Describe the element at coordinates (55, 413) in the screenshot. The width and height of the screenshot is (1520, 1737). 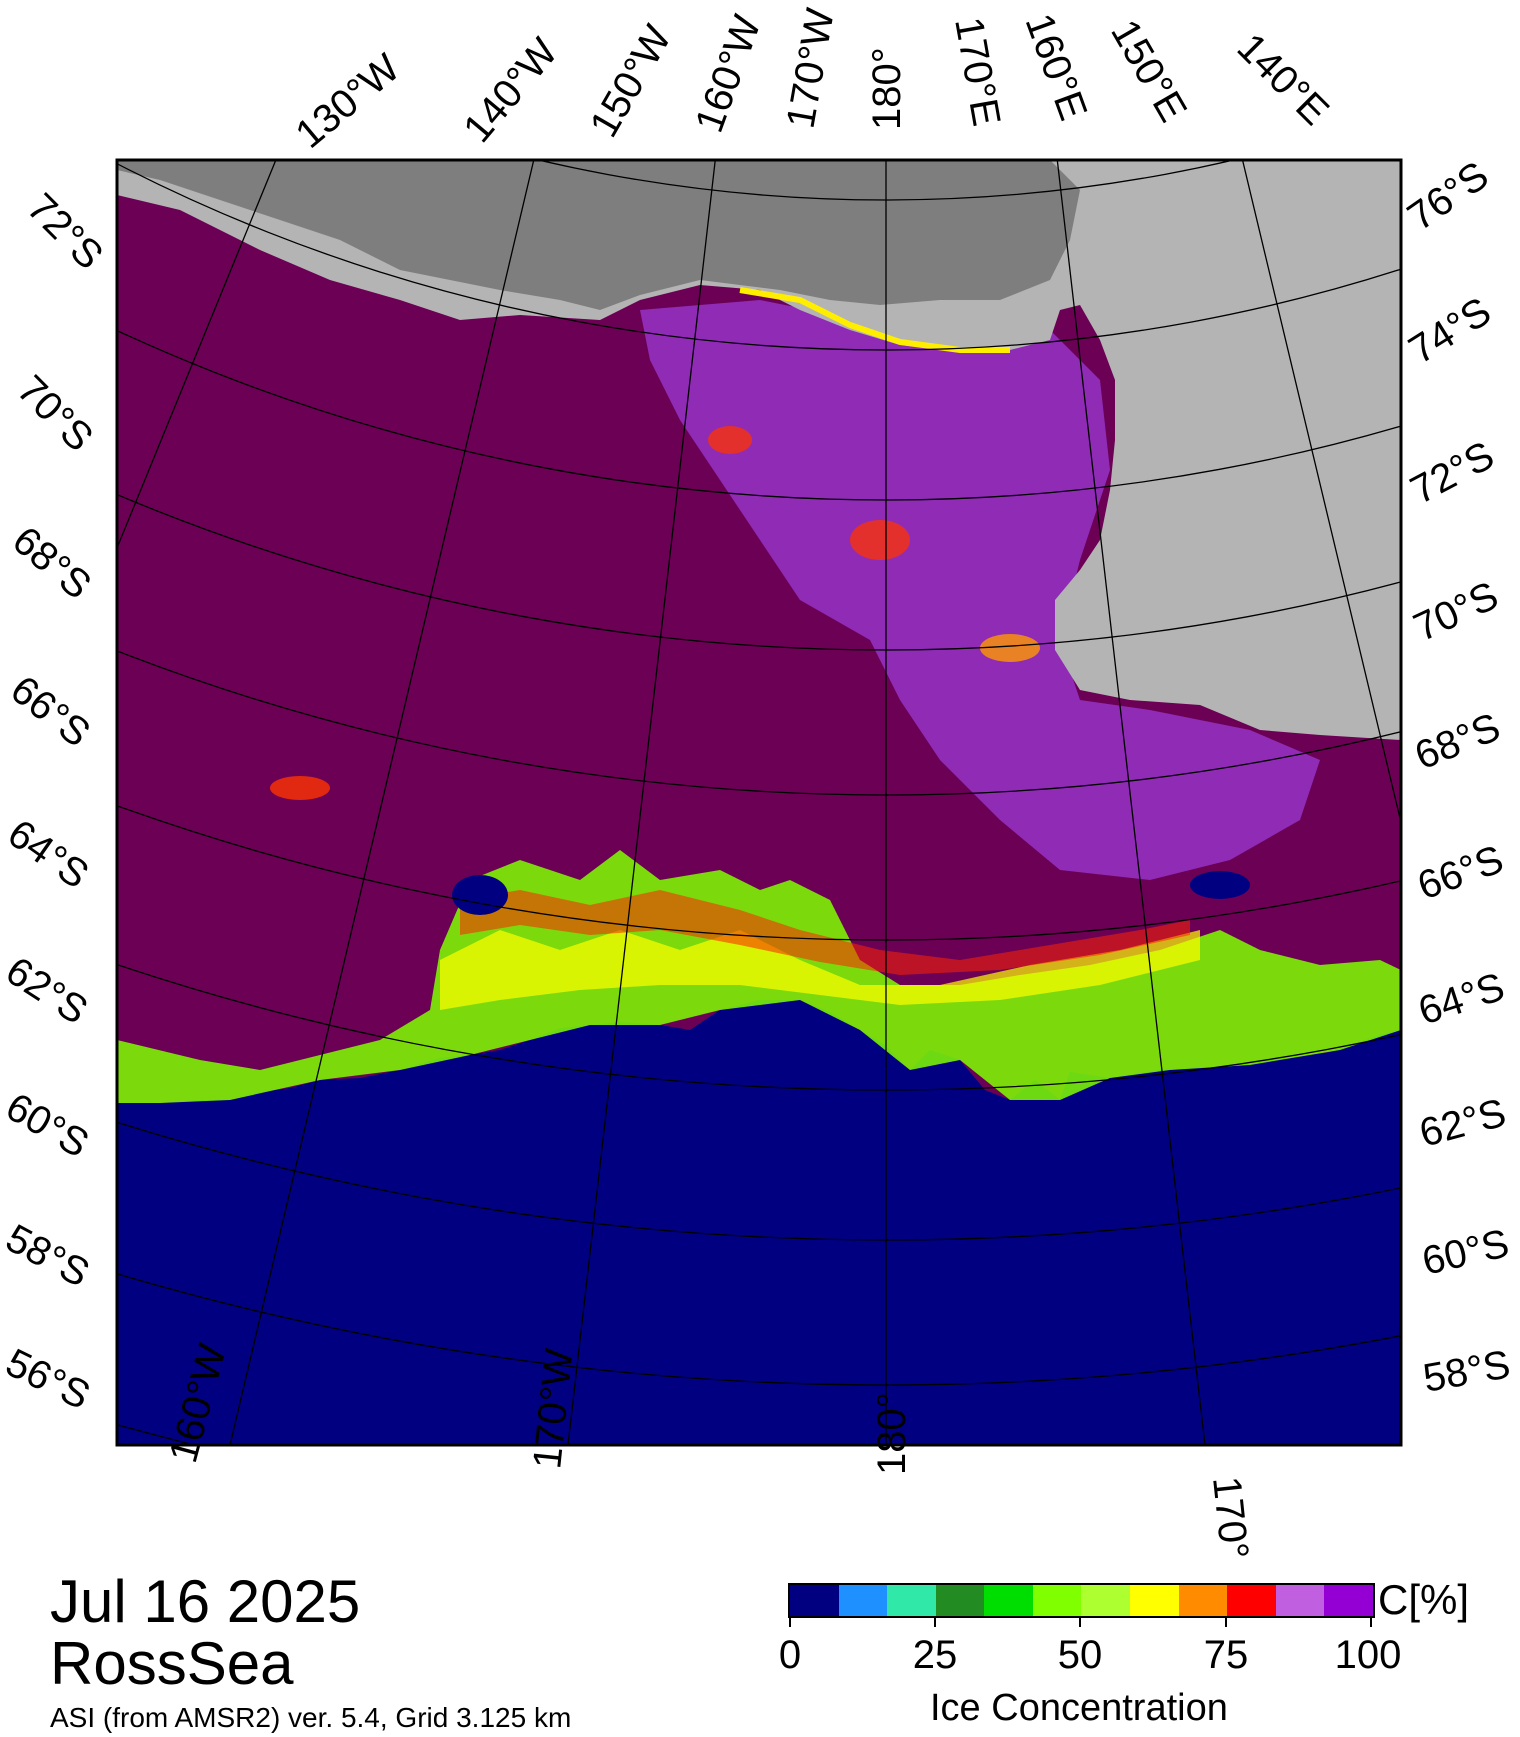
I see `lat-label-left: 70°S` at that location.